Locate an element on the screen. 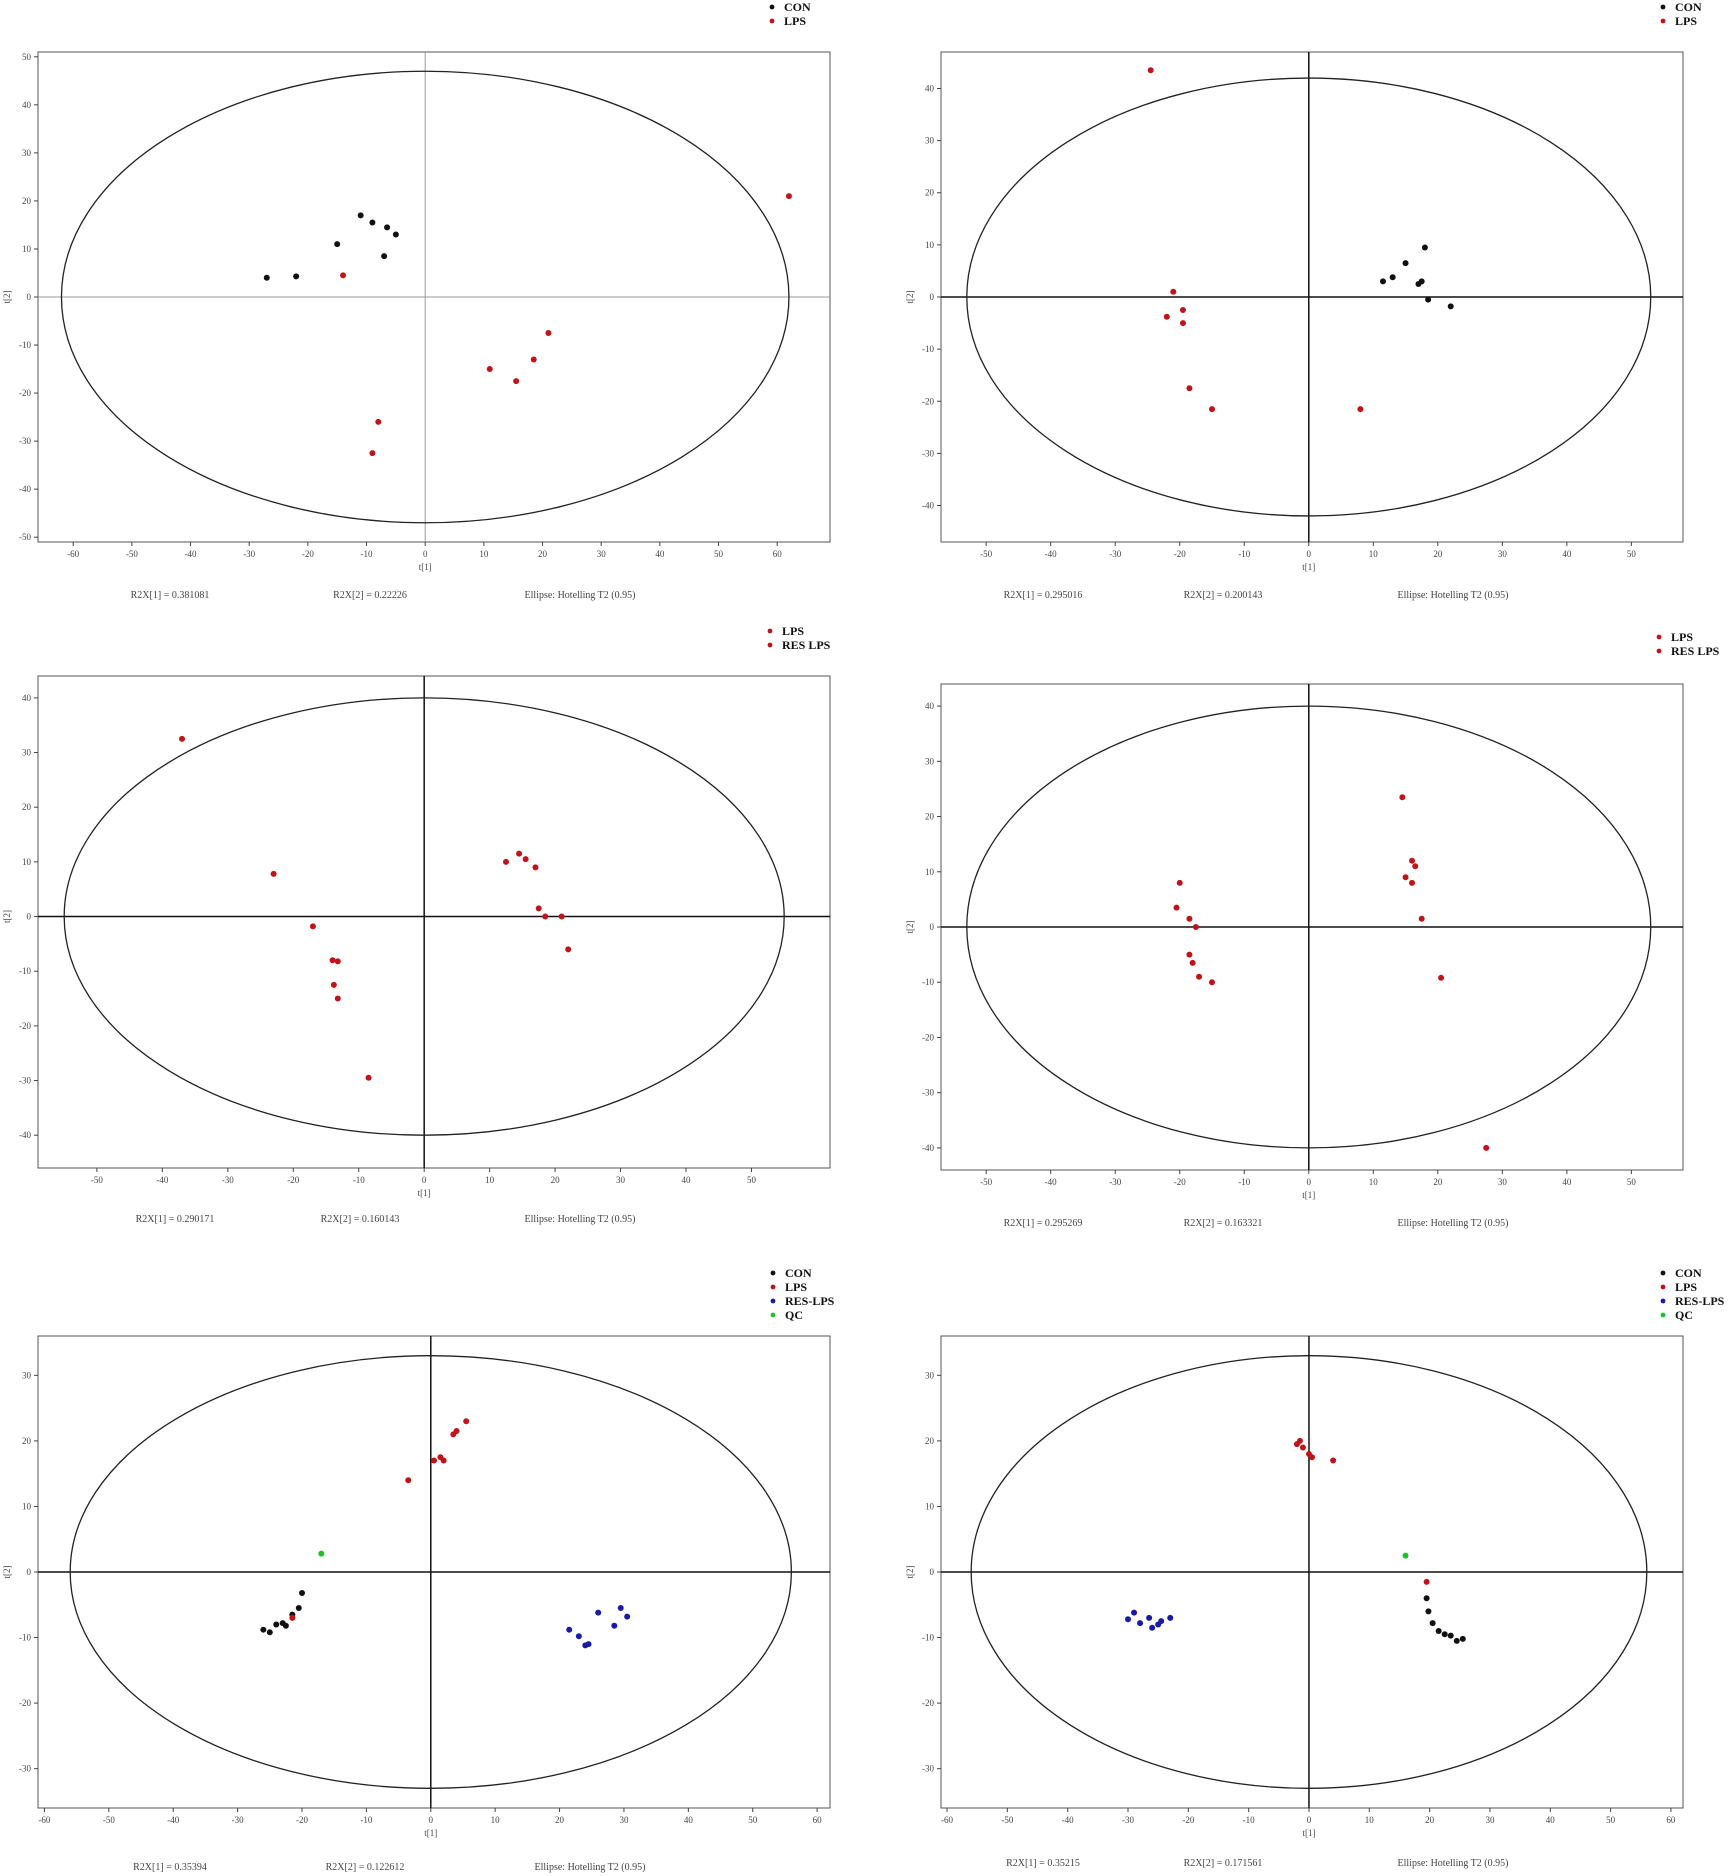 This screenshot has height=1876, width=1732. r2x-label: R2X[1] = 0.35394 is located at coordinates (170, 1867).